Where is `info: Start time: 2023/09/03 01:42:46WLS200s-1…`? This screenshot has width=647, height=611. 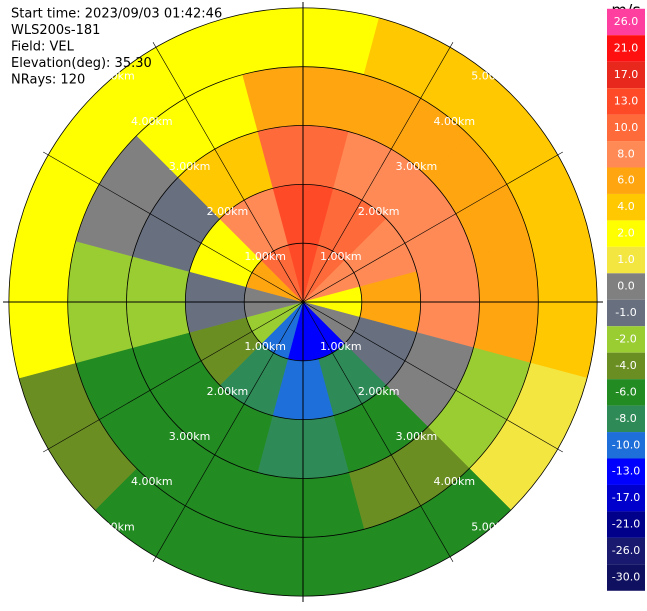 info: Start time: 2023/09/03 01:42:46WLS200s-1… is located at coordinates (116, 47).